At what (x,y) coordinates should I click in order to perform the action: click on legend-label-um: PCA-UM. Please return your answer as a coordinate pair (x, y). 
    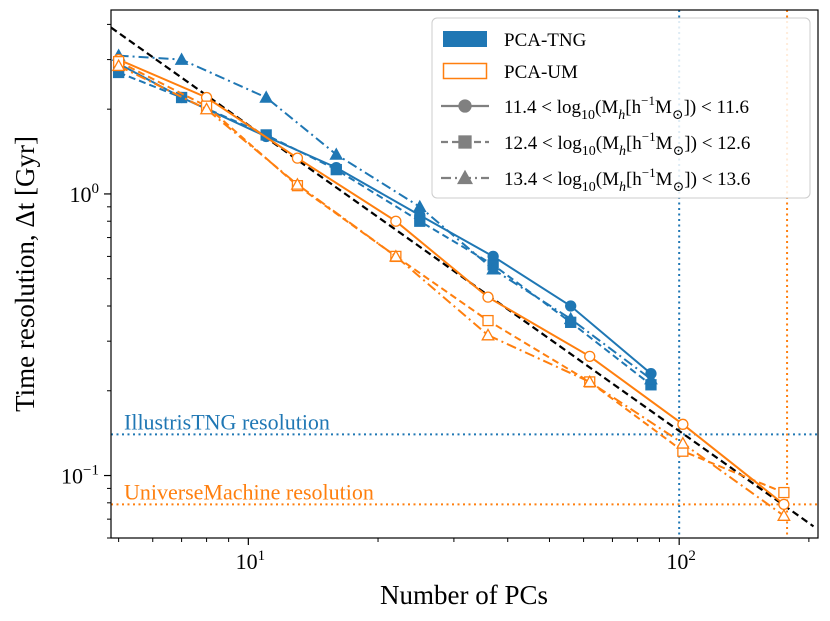
    Looking at the image, I should click on (541, 72).